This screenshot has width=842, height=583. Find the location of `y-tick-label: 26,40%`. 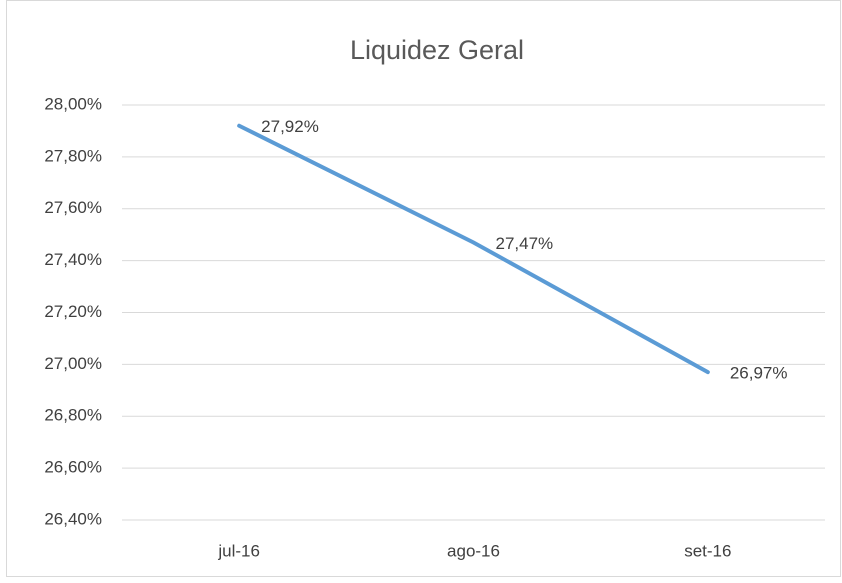

y-tick-label: 26,40% is located at coordinates (73, 518).